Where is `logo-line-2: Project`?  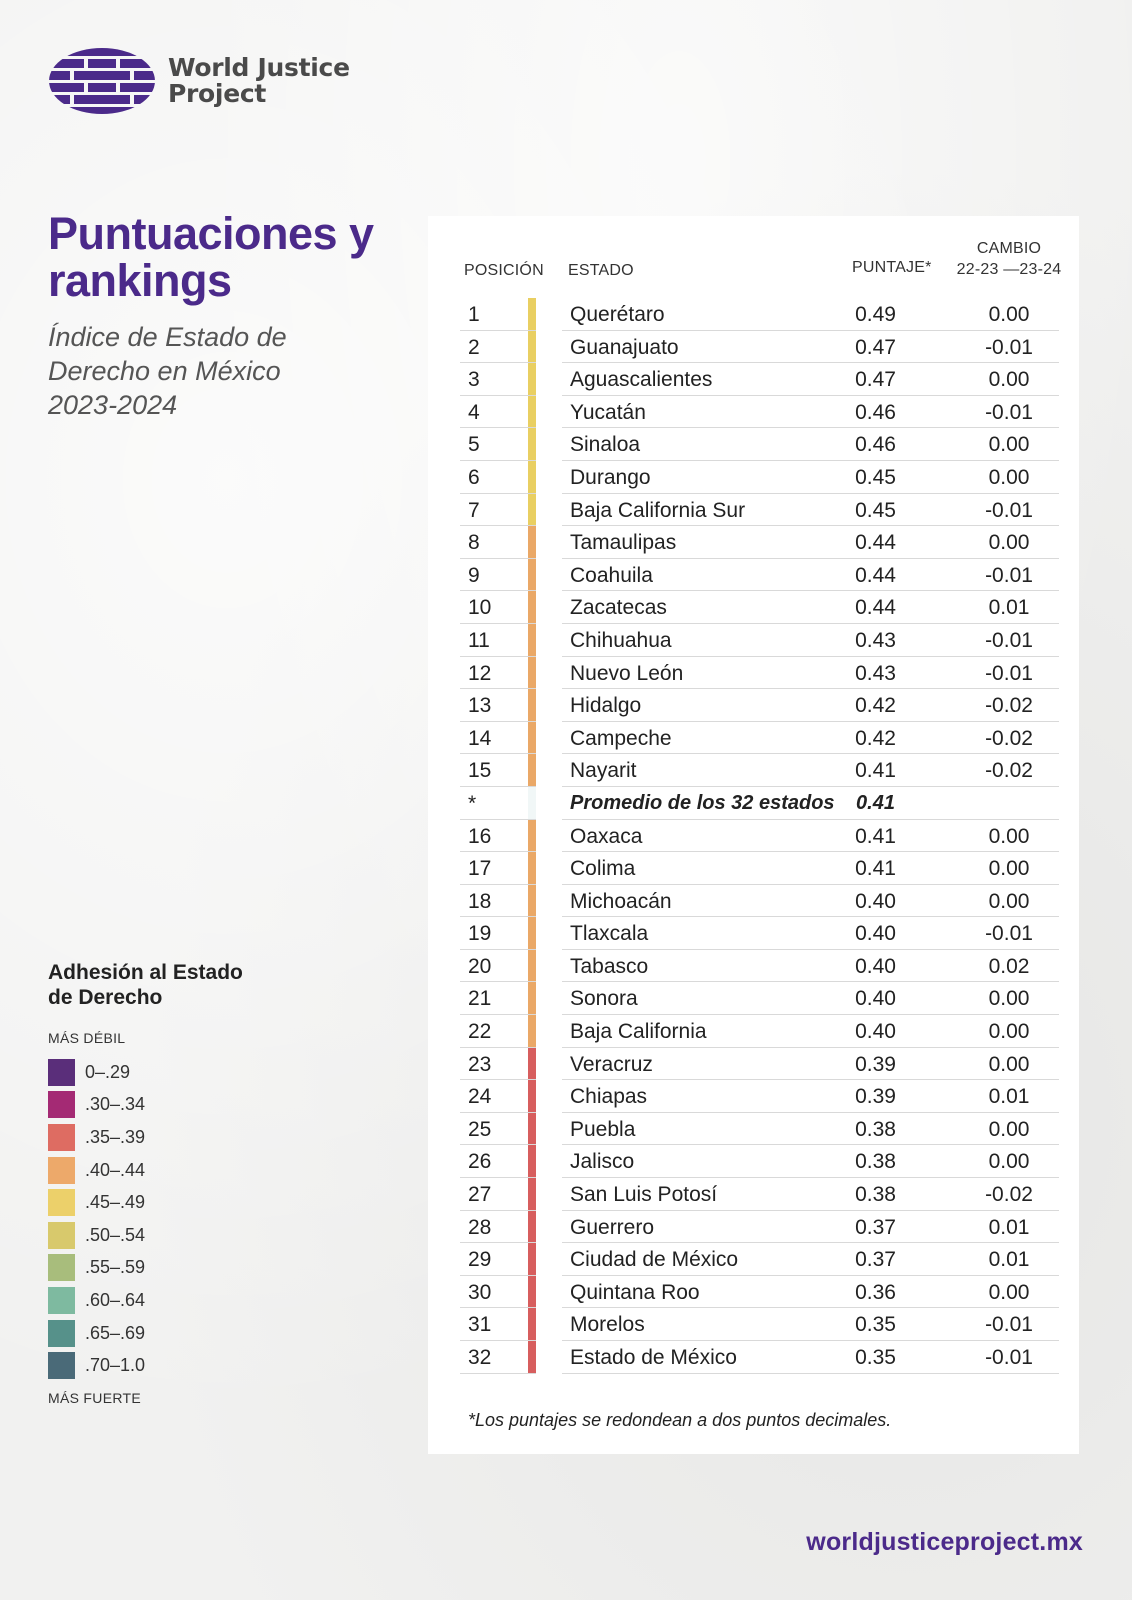 logo-line-2: Project is located at coordinates (217, 93).